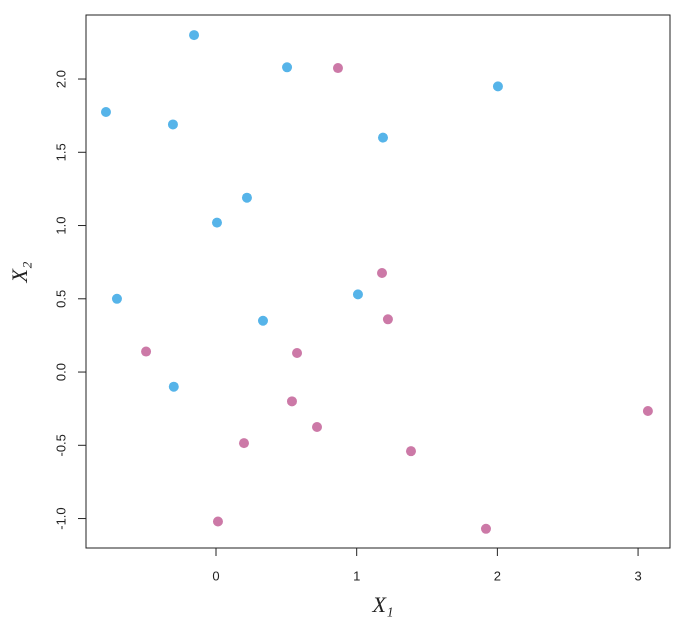 This screenshot has width=686, height=625. Describe the element at coordinates (497, 575) in the screenshot. I see `x-tick-label: 2` at that location.